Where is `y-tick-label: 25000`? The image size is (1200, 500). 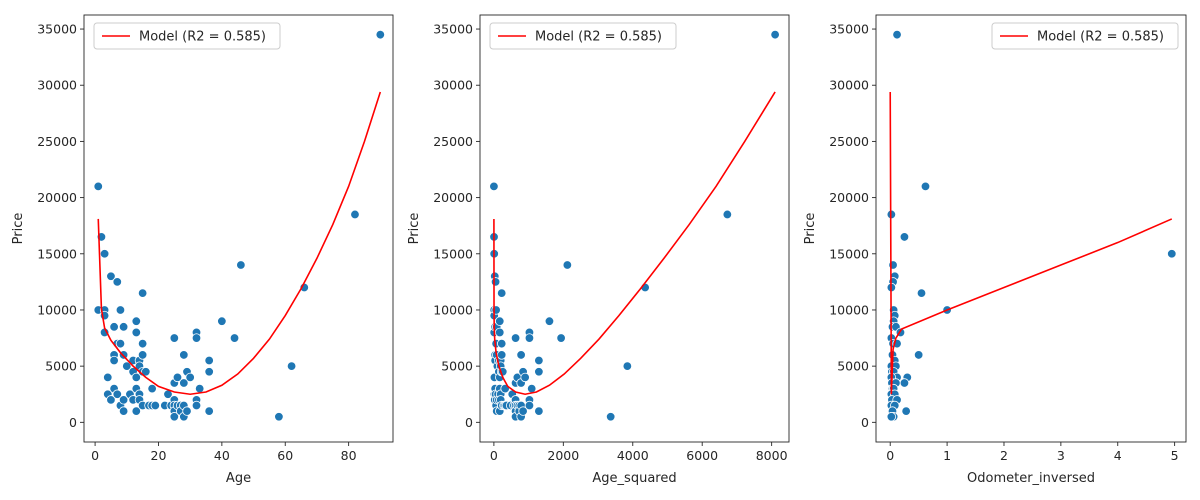 y-tick-label: 25000 is located at coordinates (453, 141).